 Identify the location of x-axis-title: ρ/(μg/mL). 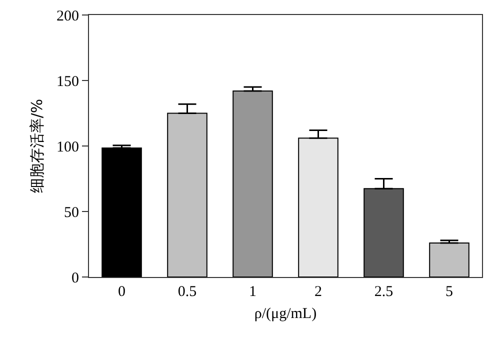
(285, 314).